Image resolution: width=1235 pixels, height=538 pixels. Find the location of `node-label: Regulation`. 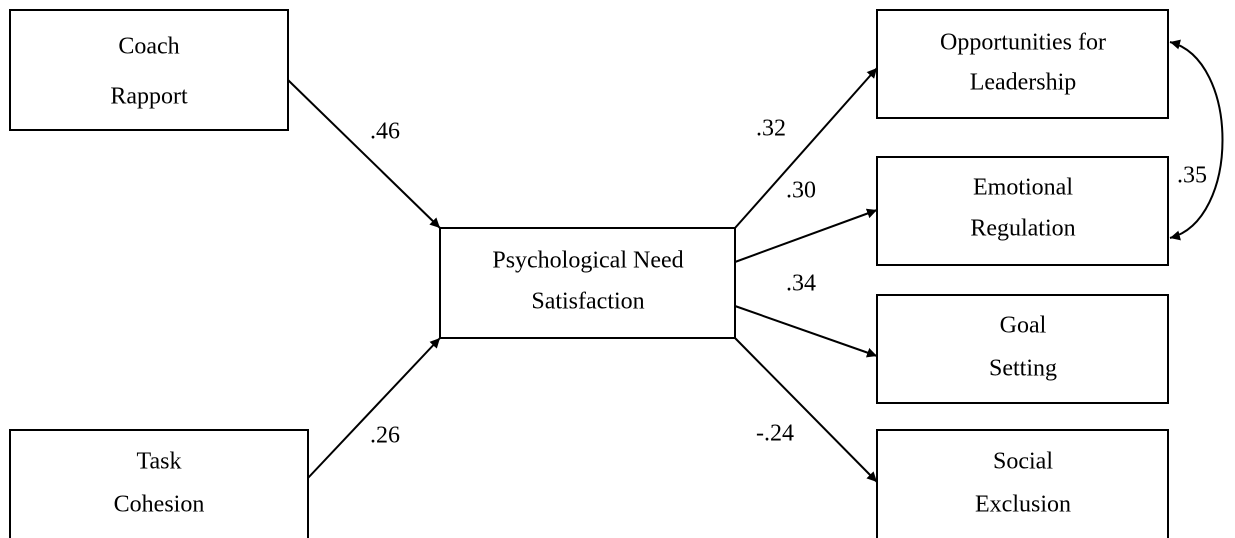

node-label: Regulation is located at coordinates (1022, 229).